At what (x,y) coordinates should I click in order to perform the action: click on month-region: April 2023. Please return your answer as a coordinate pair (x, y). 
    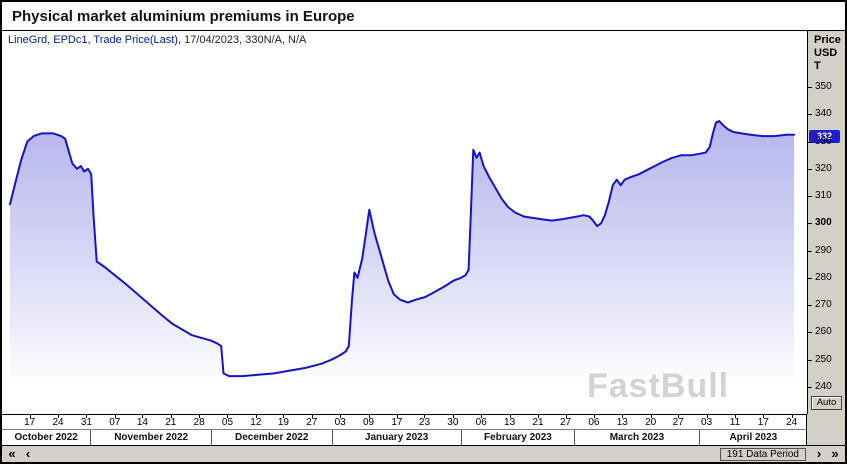
    Looking at the image, I should click on (752, 437).